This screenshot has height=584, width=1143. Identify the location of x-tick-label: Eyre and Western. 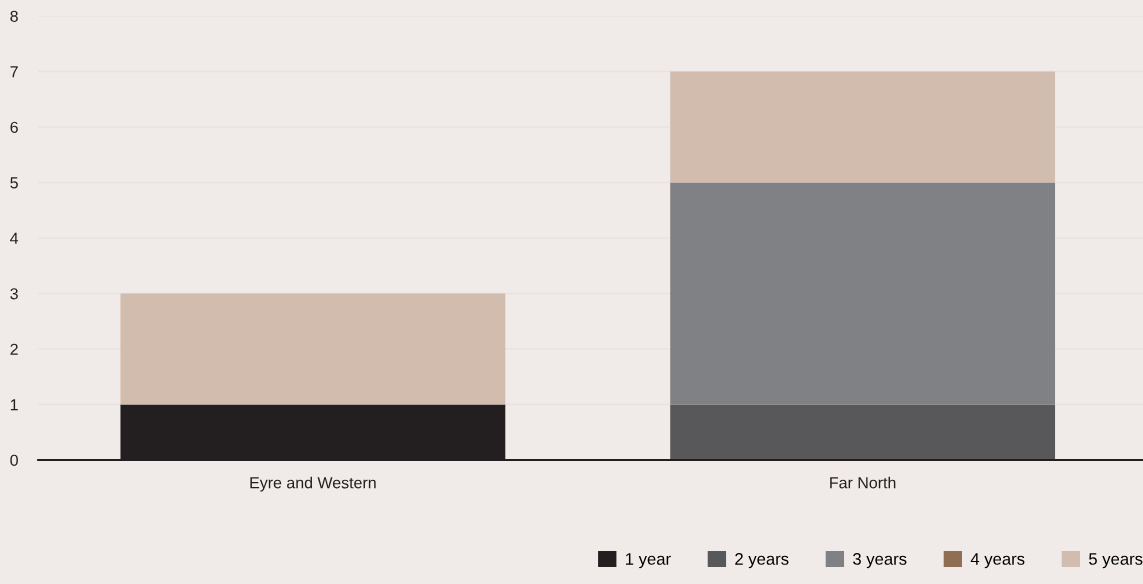
(313, 484).